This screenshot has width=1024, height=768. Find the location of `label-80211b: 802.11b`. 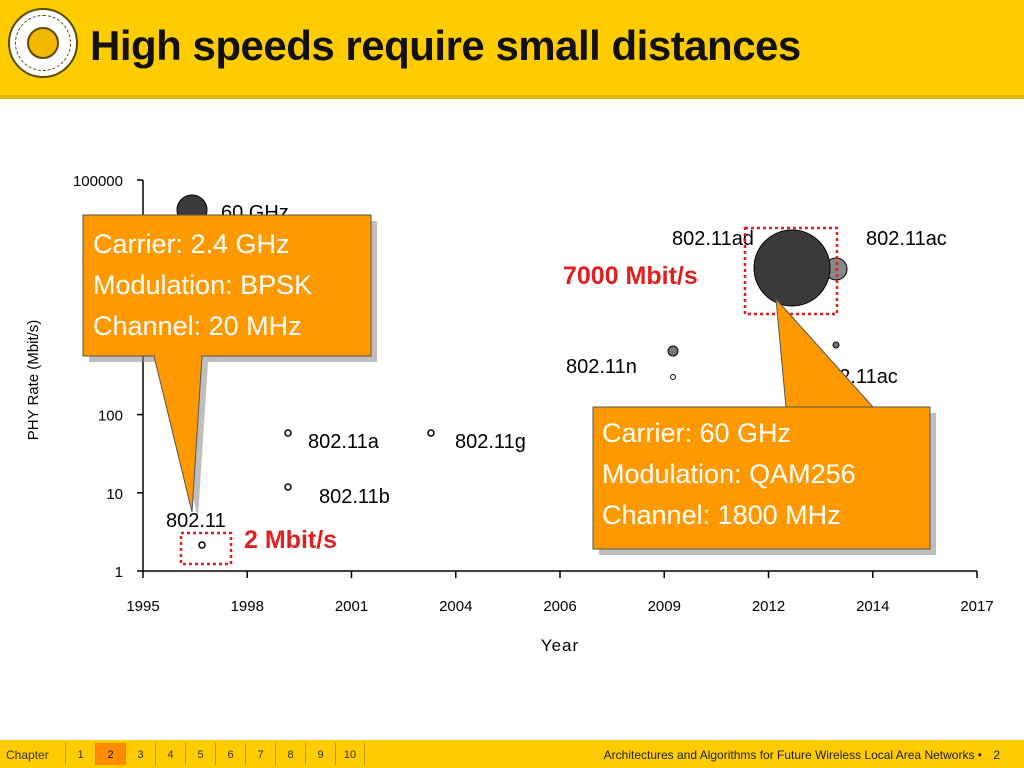

label-80211b: 802.11b is located at coordinates (354, 497).